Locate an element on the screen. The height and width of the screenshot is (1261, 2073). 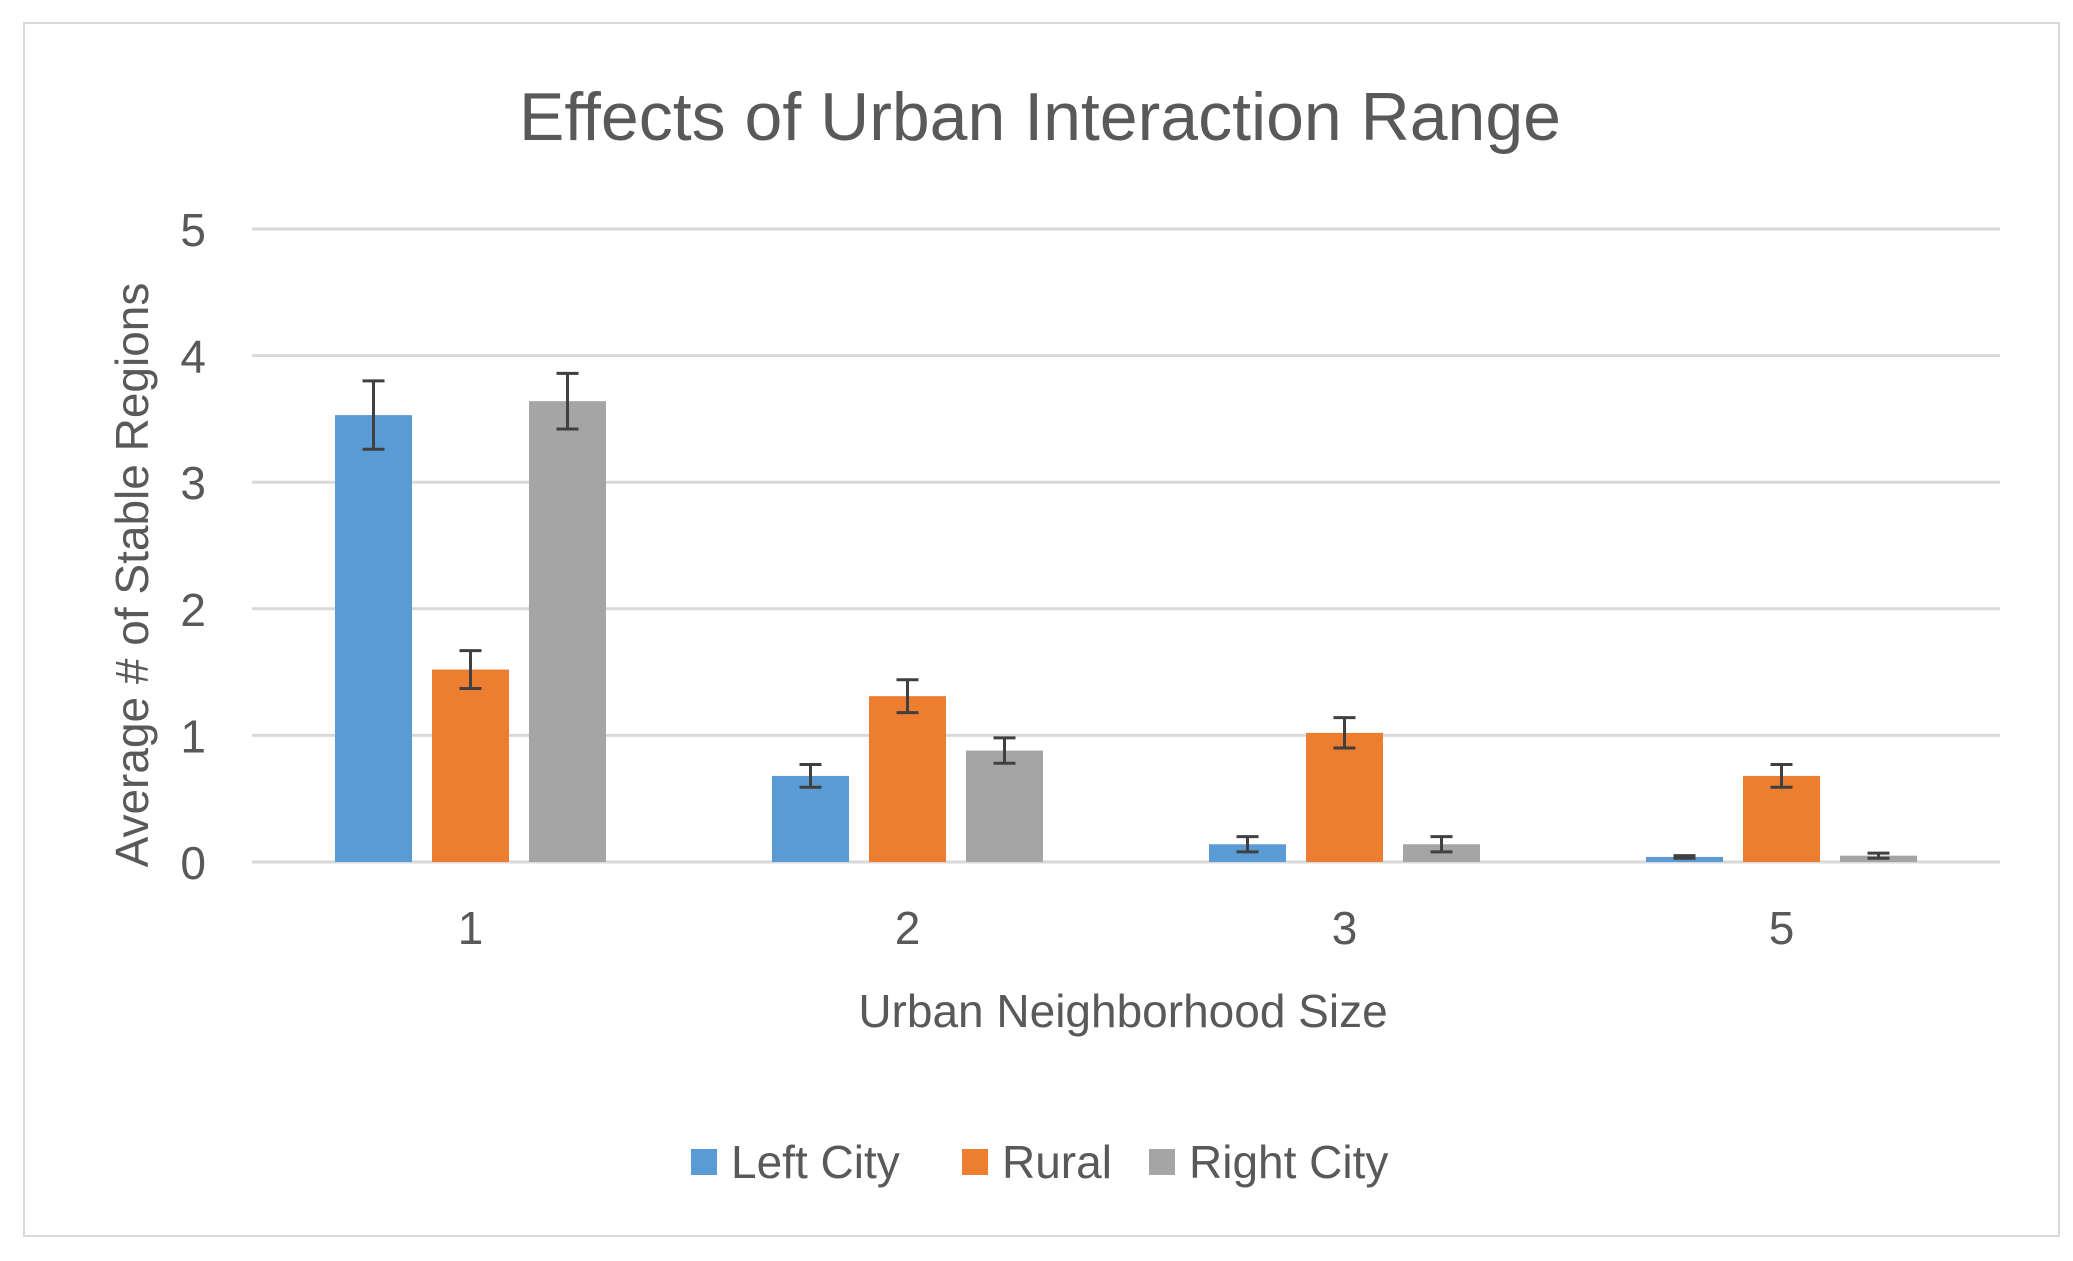
legend-label-rural: Rural is located at coordinates (1057, 1162).